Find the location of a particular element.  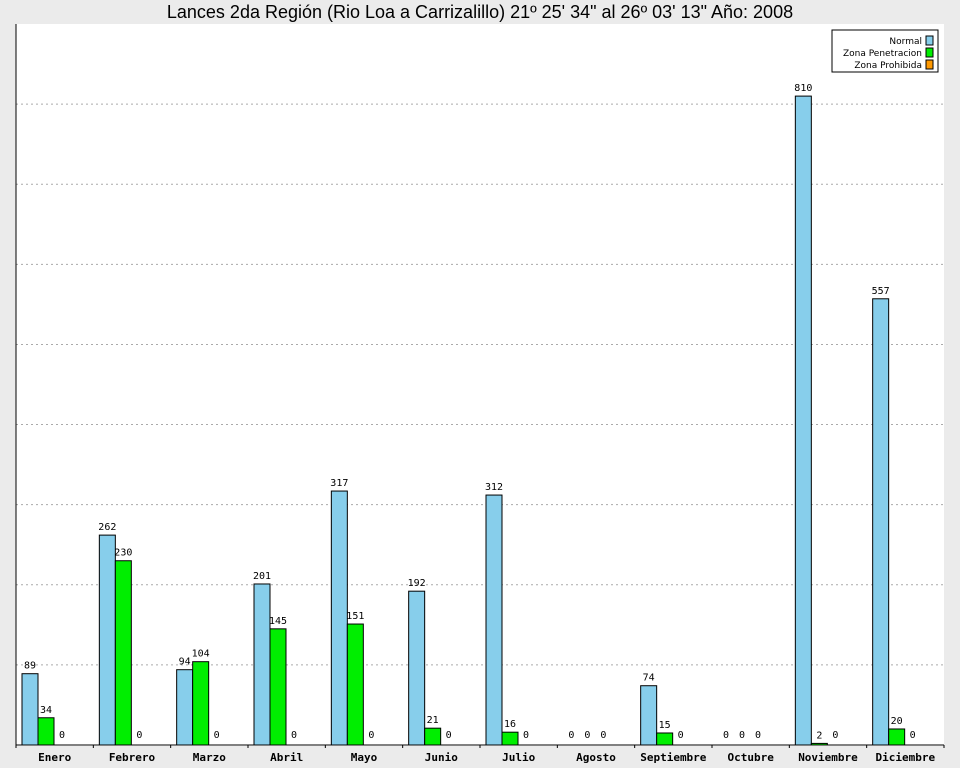

data-label: 201 is located at coordinates (262, 576).